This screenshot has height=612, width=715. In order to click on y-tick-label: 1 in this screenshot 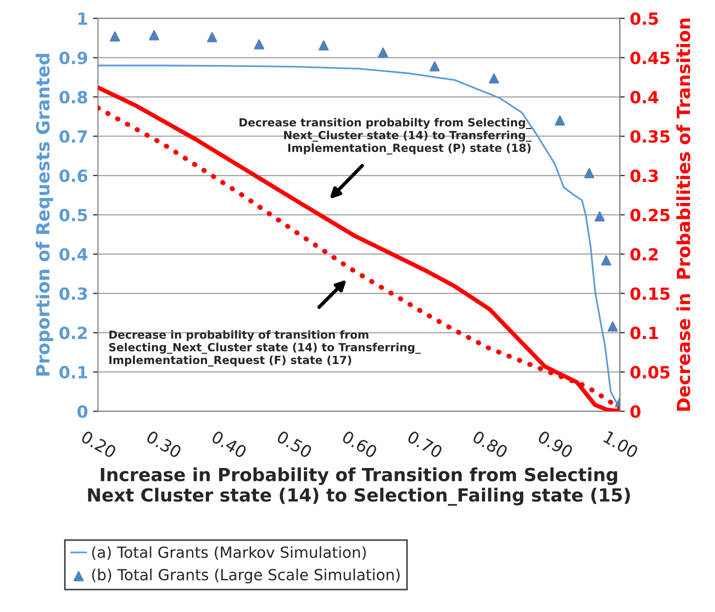, I will do `click(83, 18)`.